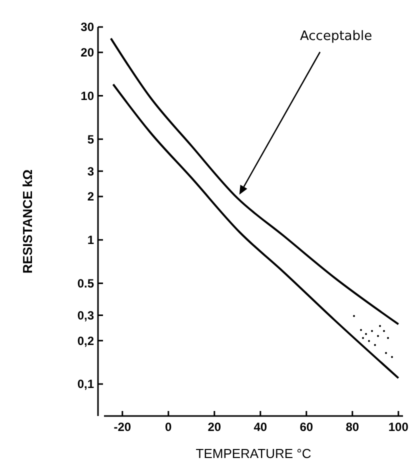  What do you see at coordinates (398, 427) in the screenshot?
I see `x-tick-label: 100` at bounding box center [398, 427].